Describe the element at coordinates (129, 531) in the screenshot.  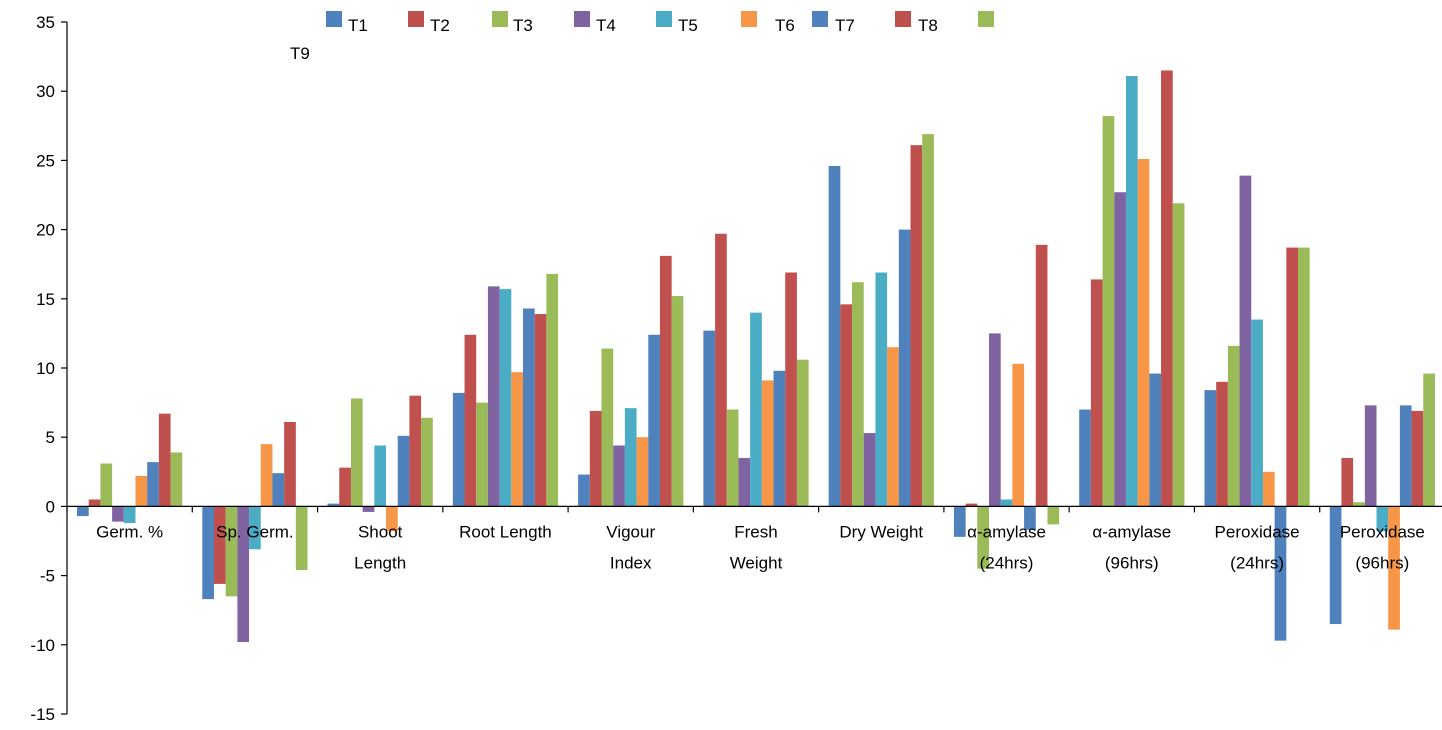
I see `x-category-label: Germ. %` at that location.